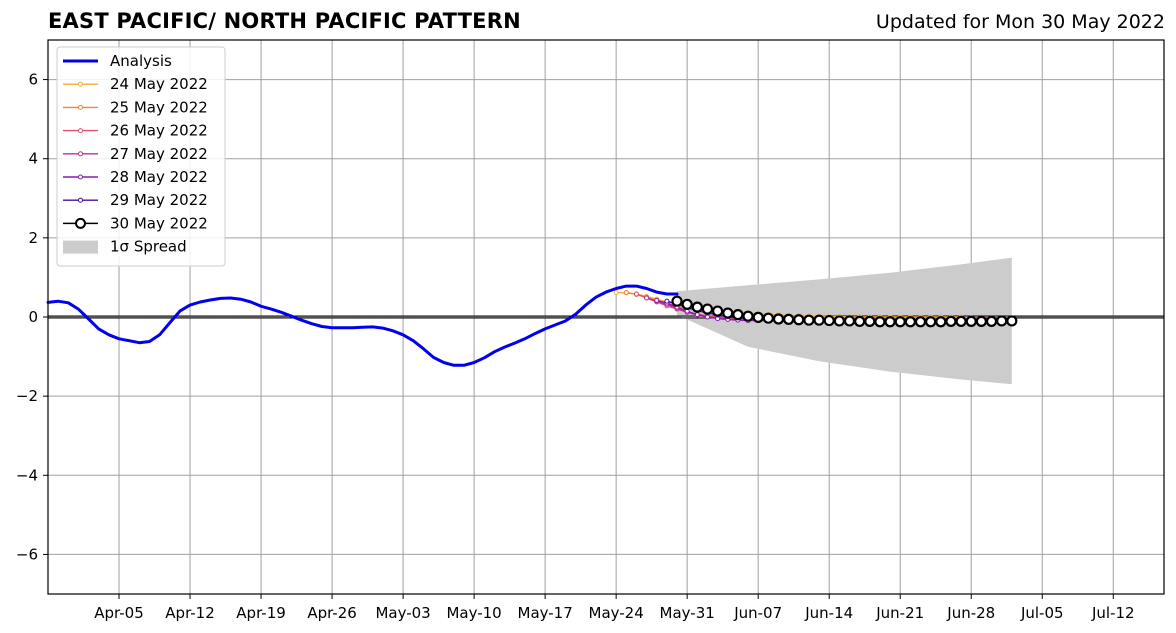 The height and width of the screenshot is (633, 1176). I want to click on y-tick-label: 4, so click(33, 159).